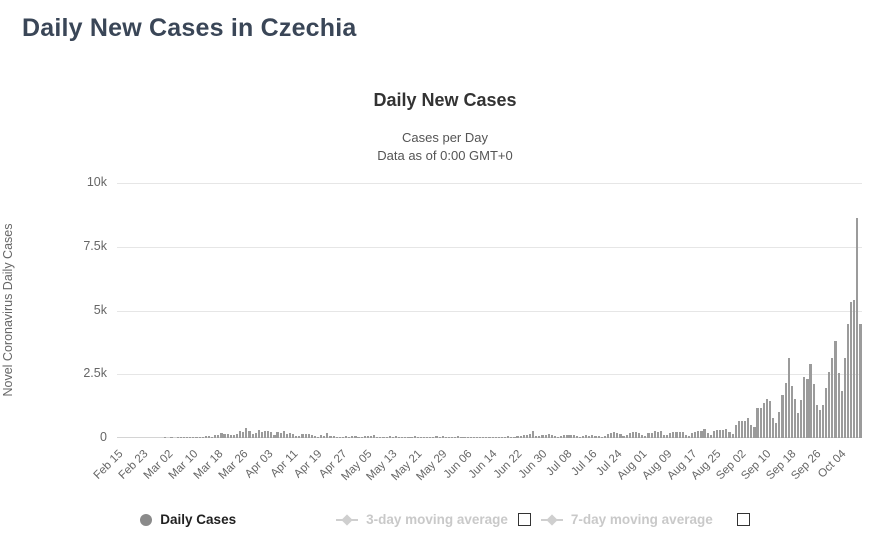  I want to click on legend-item-daily-cases: Daily Cases, so click(188, 519).